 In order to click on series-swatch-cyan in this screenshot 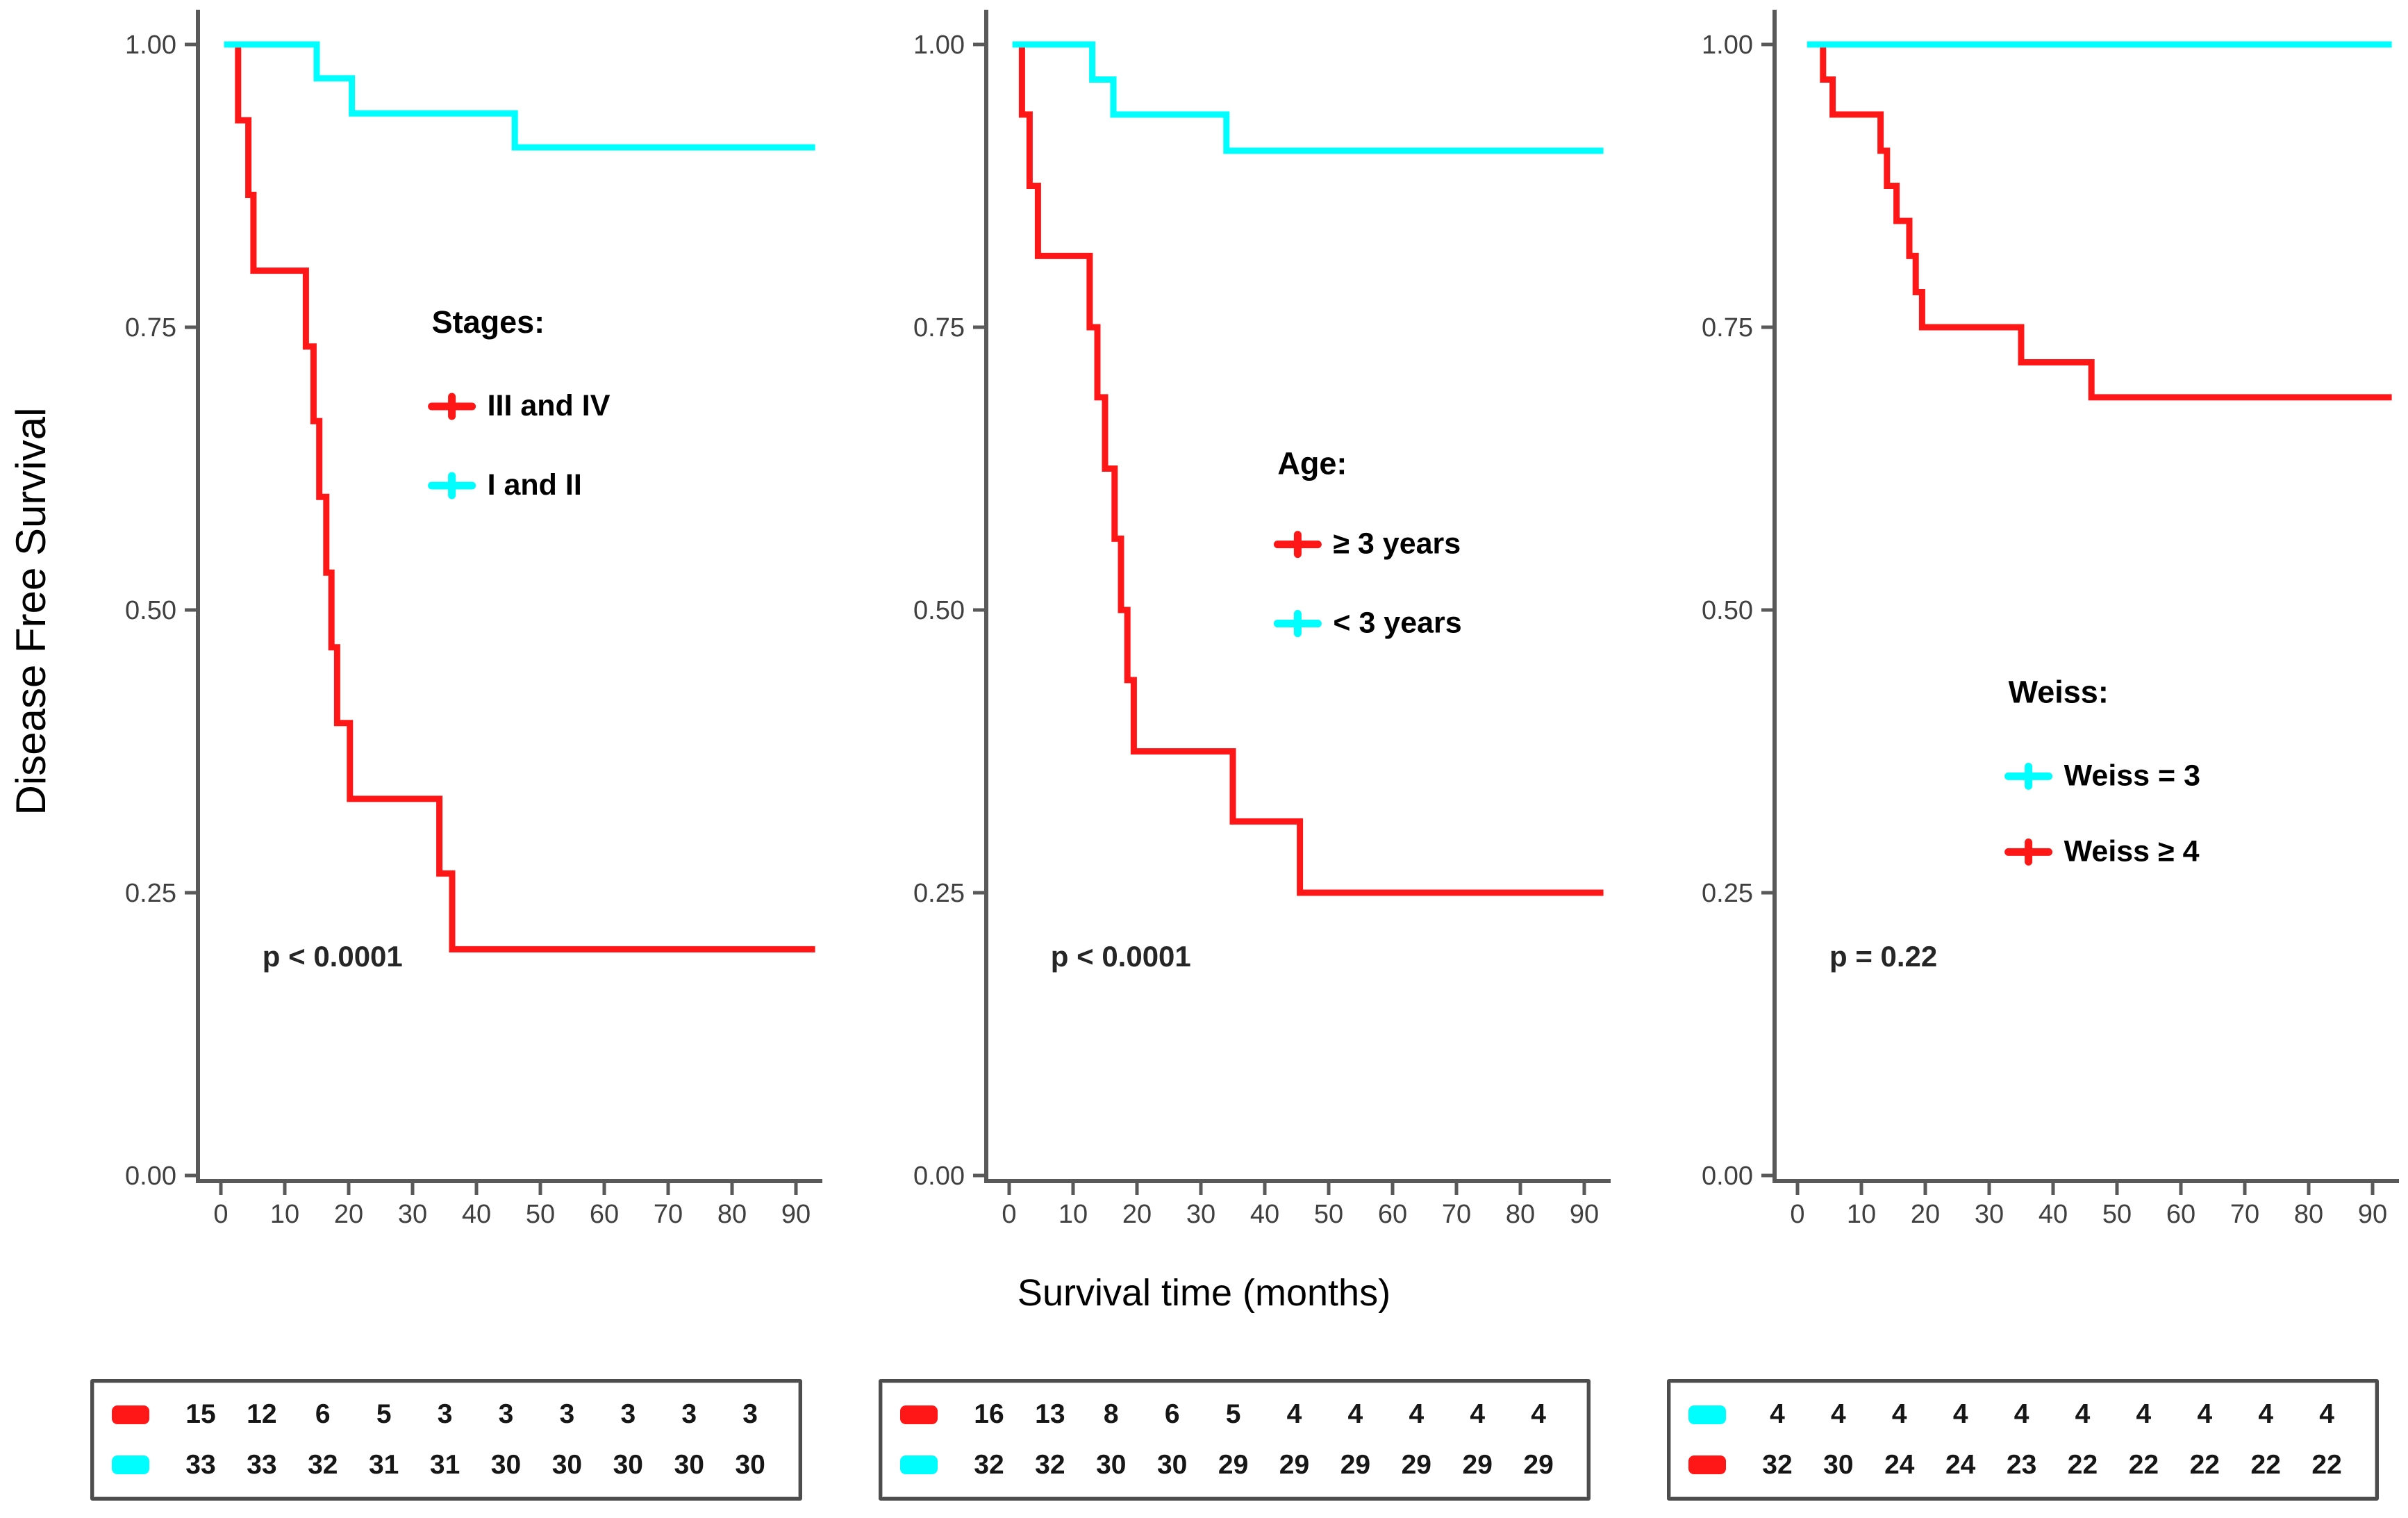, I will do `click(919, 1465)`.